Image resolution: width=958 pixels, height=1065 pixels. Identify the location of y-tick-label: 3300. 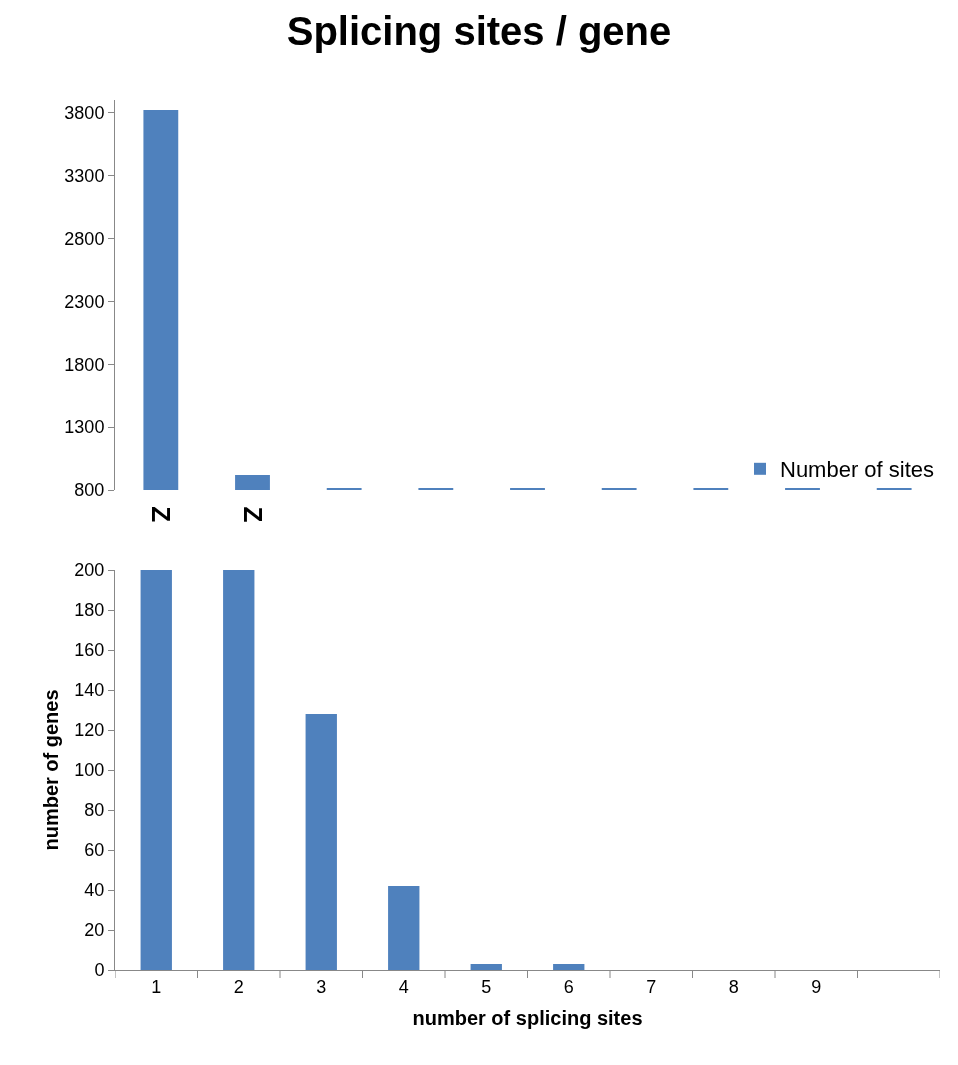
(84, 175).